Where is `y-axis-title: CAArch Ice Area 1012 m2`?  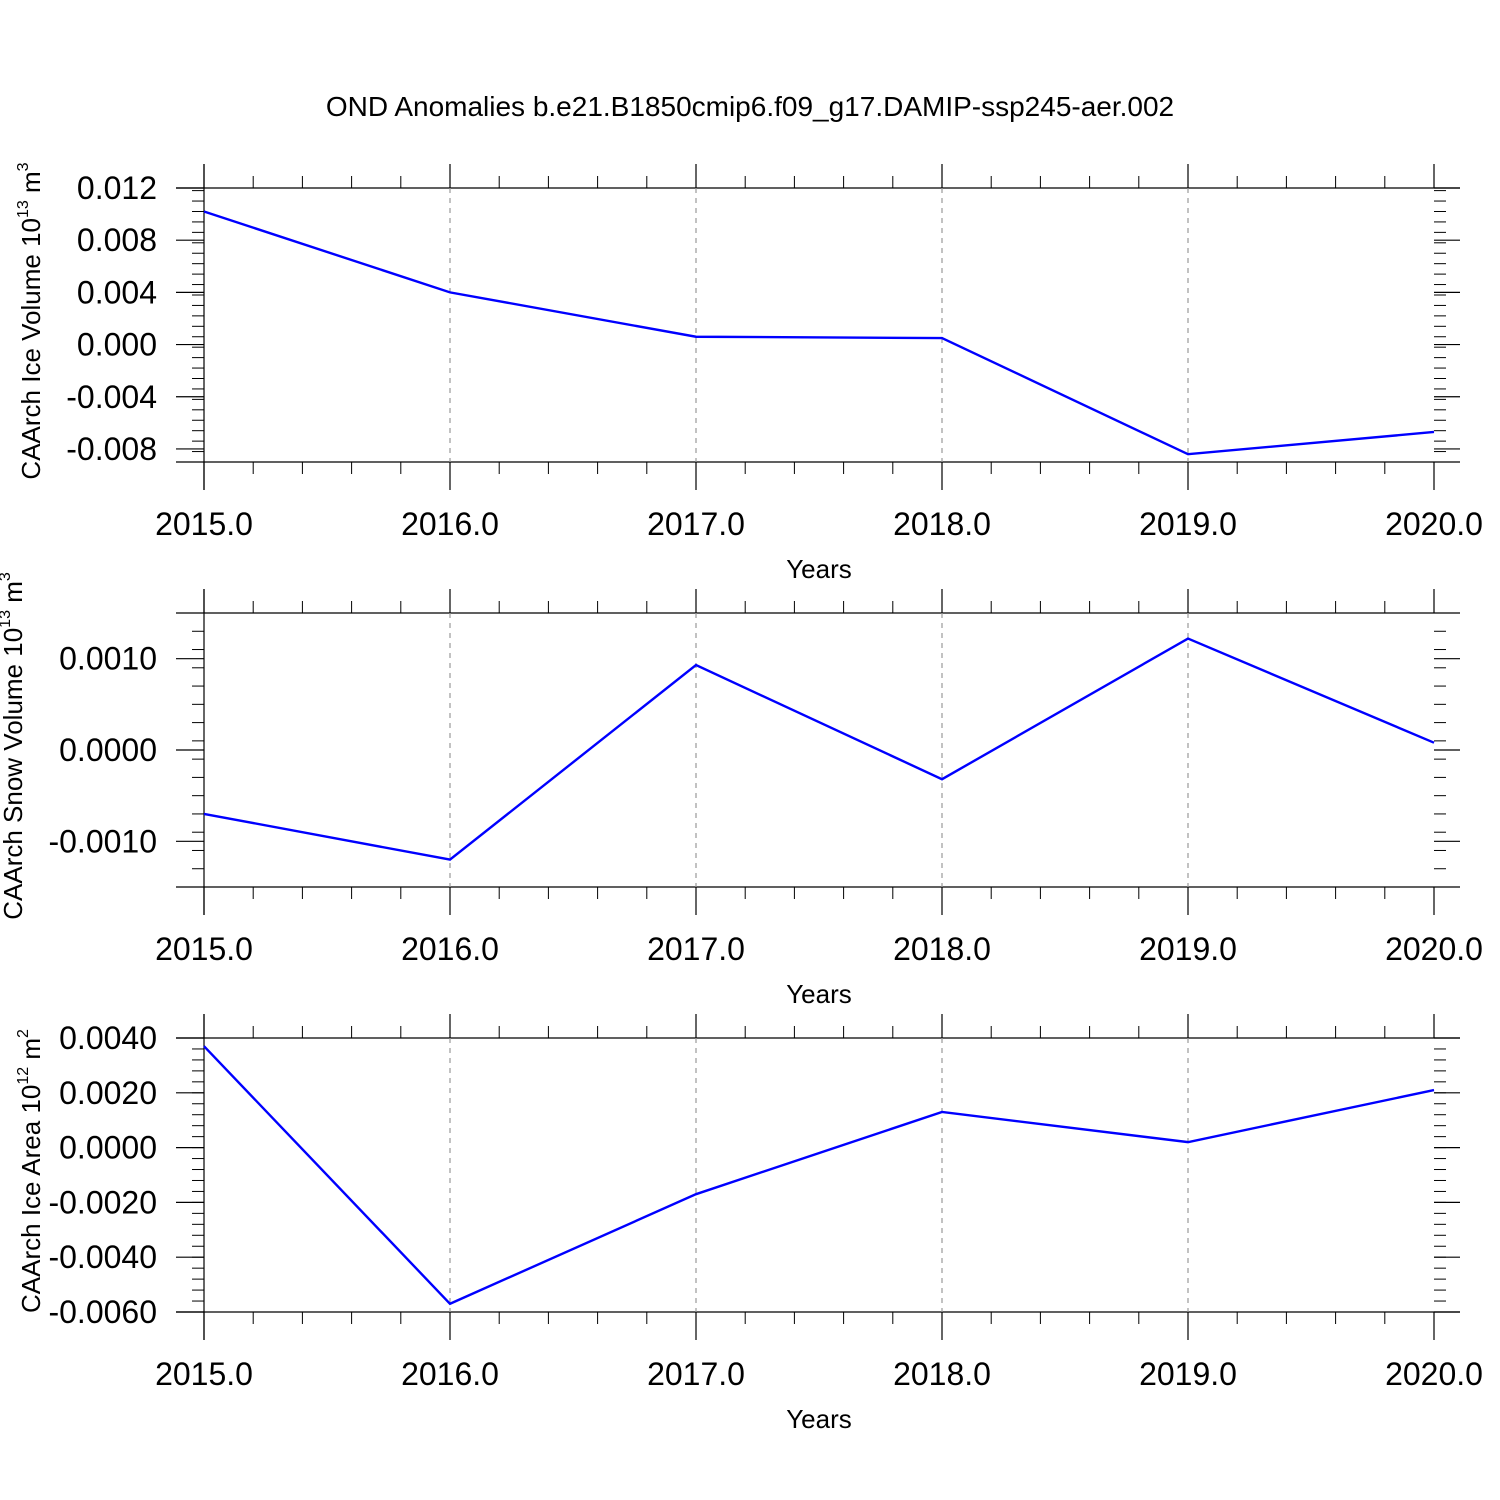 y-axis-title: CAArch Ice Area 1012 m2 is located at coordinates (30, 1171).